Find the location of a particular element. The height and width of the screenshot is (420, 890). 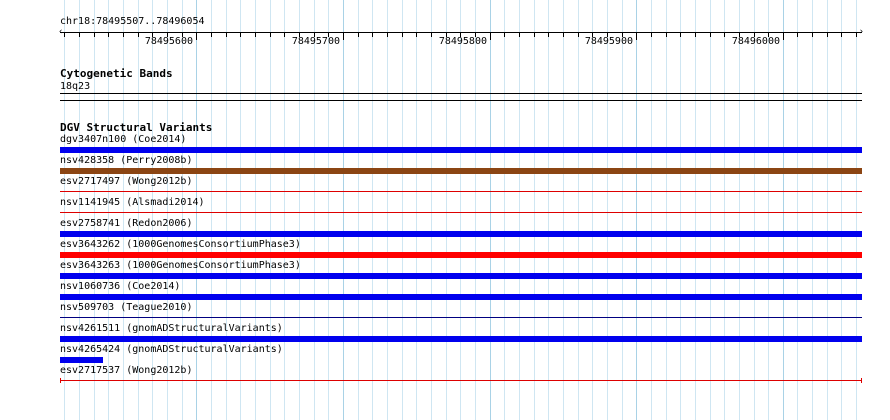

variant-label: esv2717537 (Wong2012b) is located at coordinates (126, 370).